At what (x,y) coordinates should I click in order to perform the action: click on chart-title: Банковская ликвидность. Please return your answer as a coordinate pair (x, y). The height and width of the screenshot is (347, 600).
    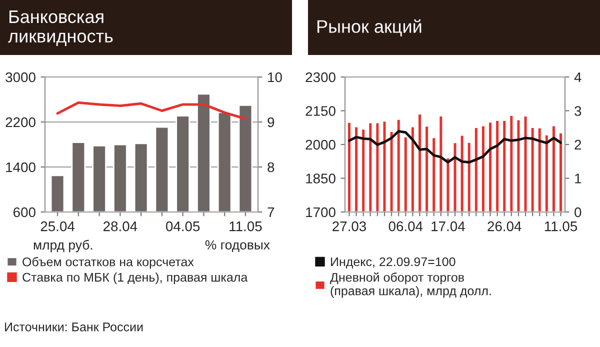
    Looking at the image, I should click on (60, 28).